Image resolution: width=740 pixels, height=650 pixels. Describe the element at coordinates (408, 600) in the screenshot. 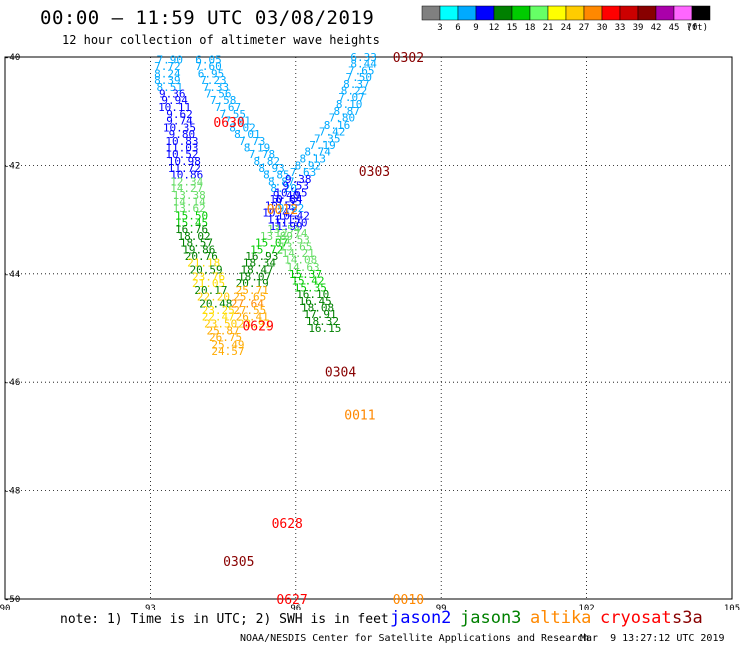

I see `pass-time-label: 0010` at that location.